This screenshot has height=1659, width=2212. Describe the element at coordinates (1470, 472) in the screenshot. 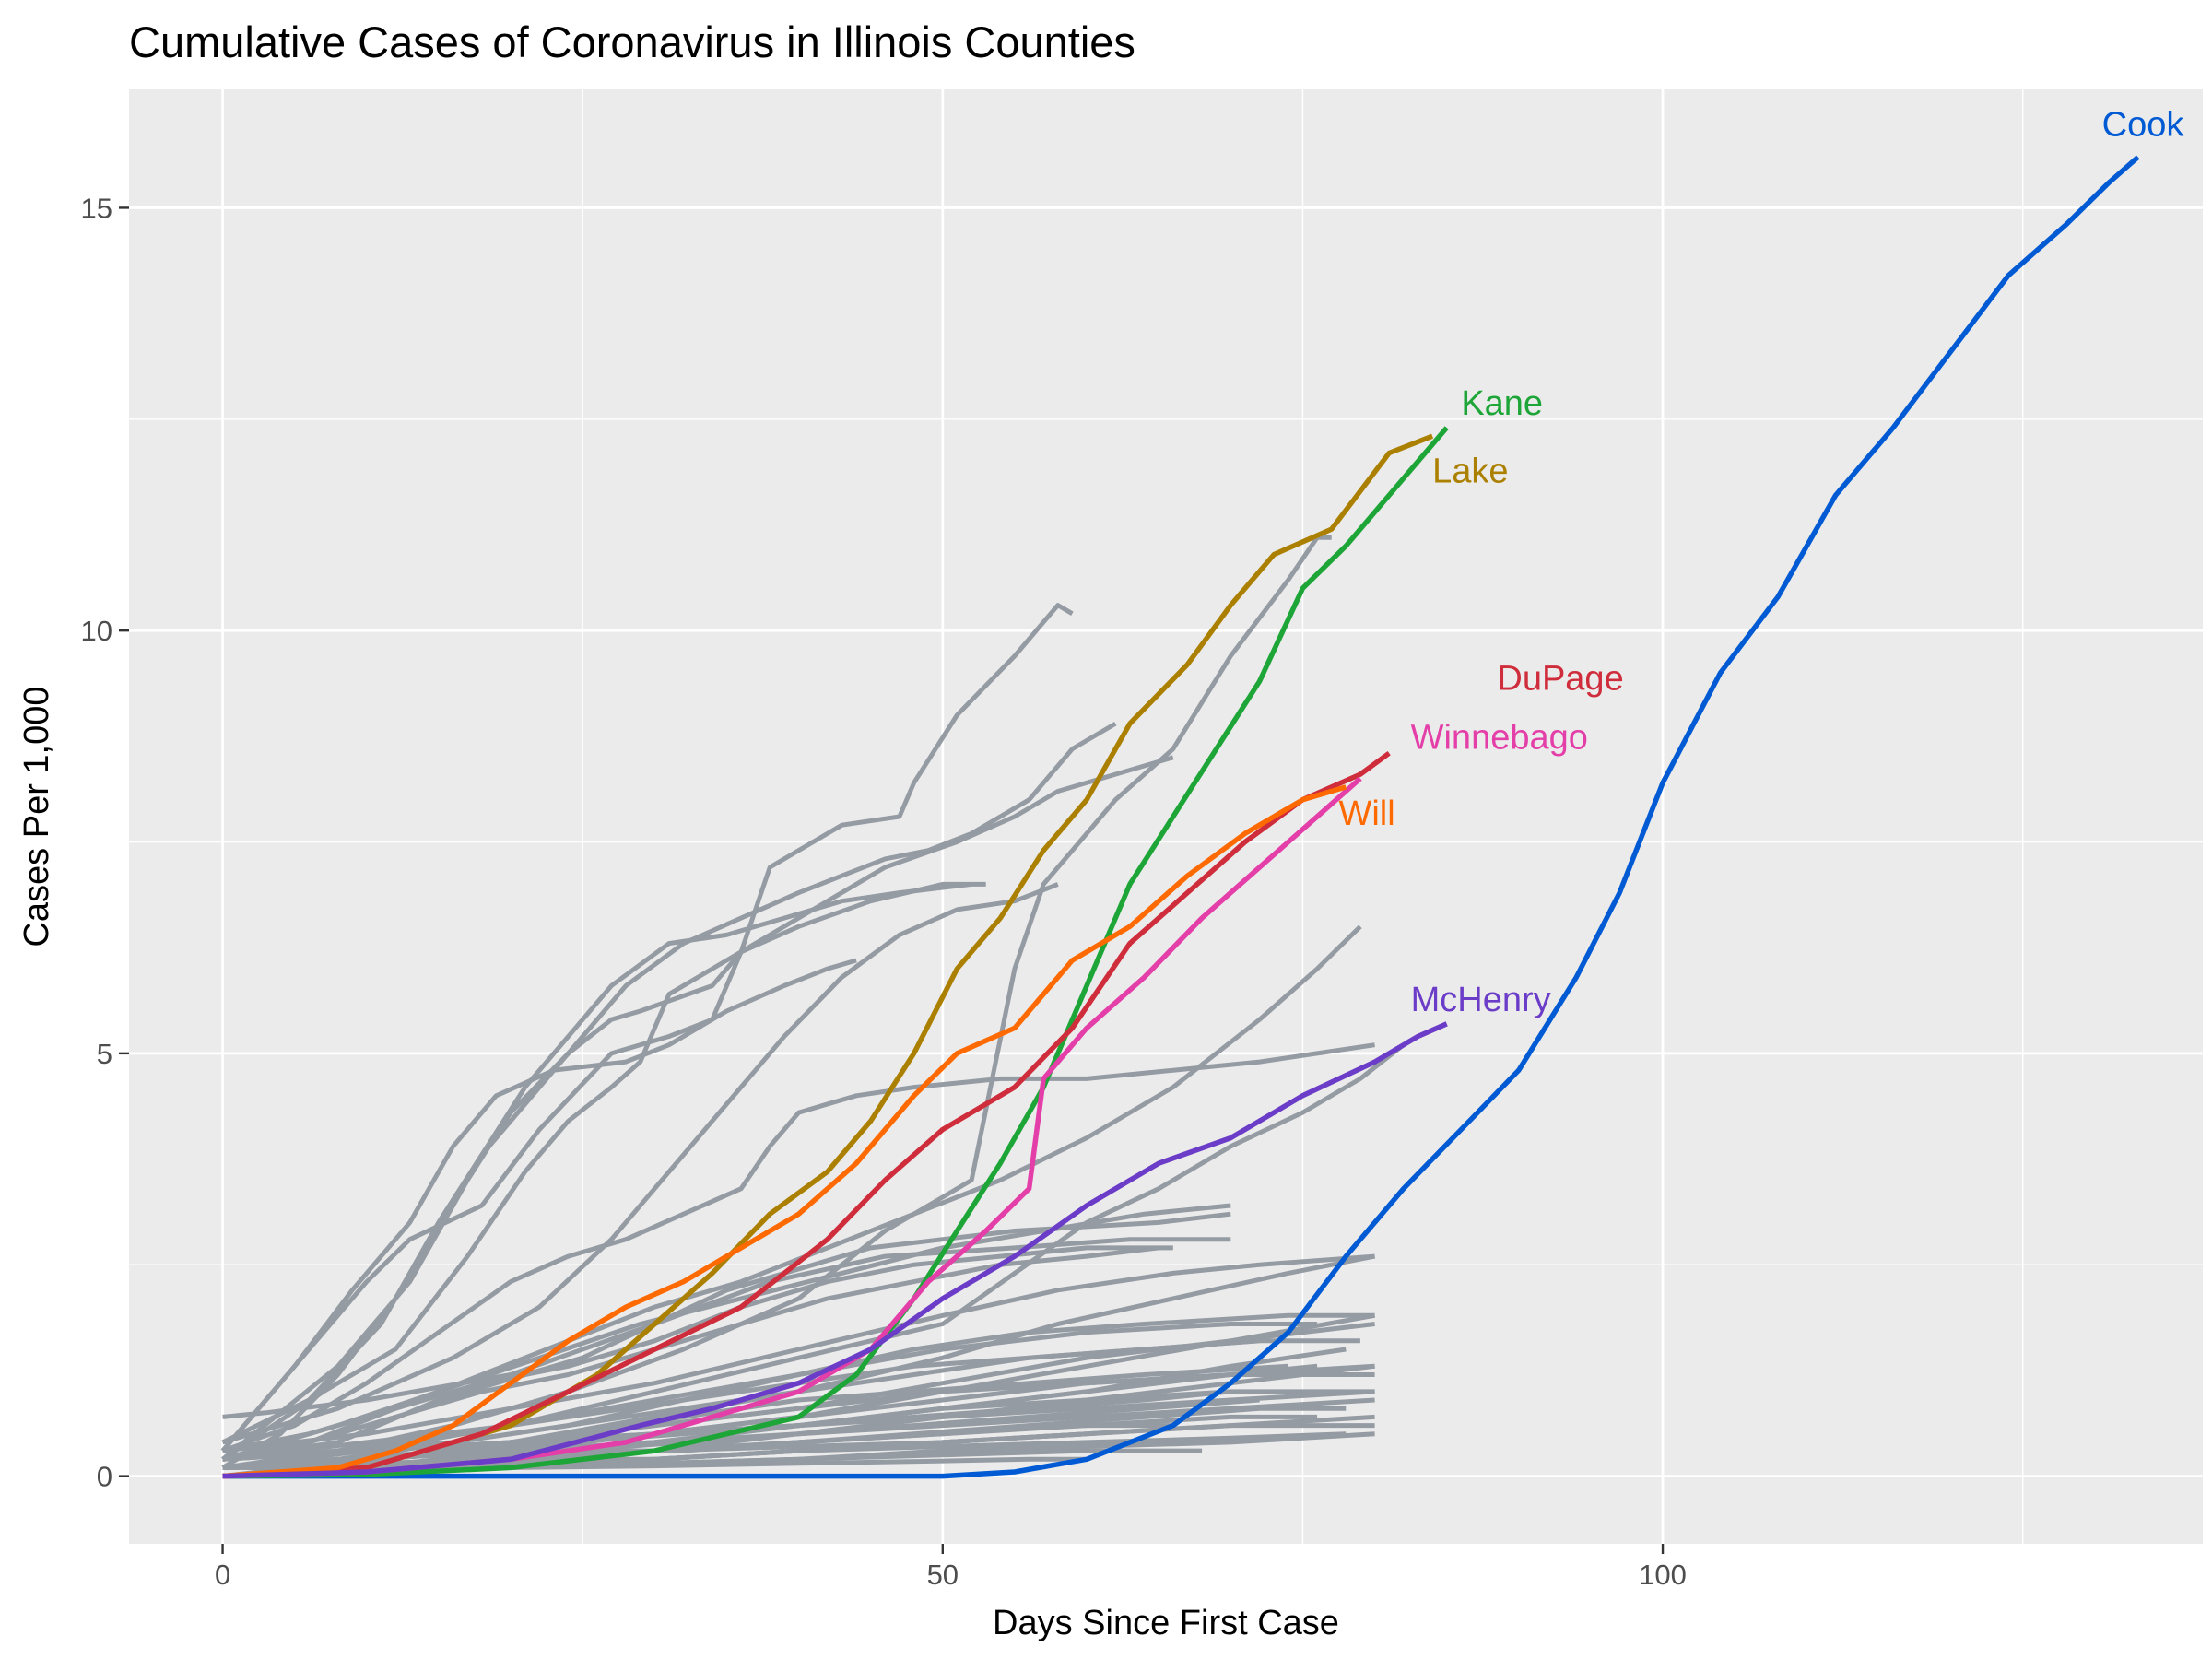

I see `series-label-lake: Lake` at that location.